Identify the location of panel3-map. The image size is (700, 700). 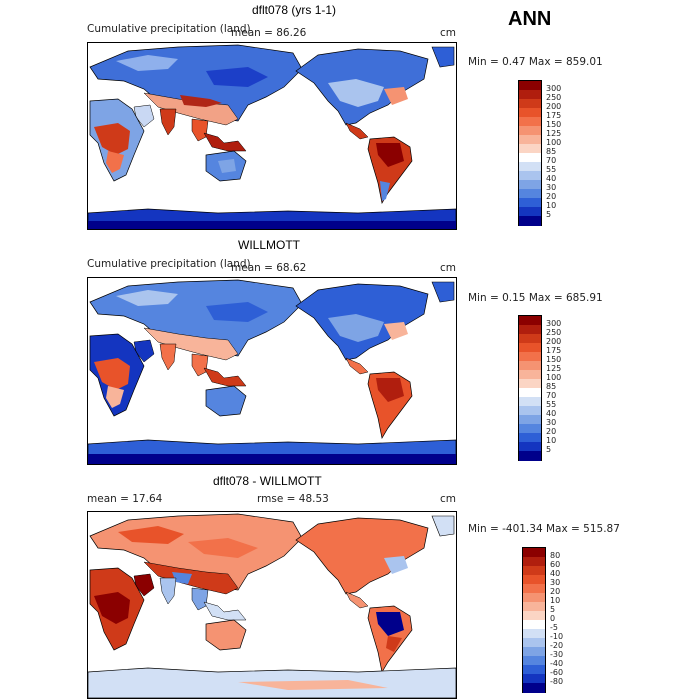
(272, 605).